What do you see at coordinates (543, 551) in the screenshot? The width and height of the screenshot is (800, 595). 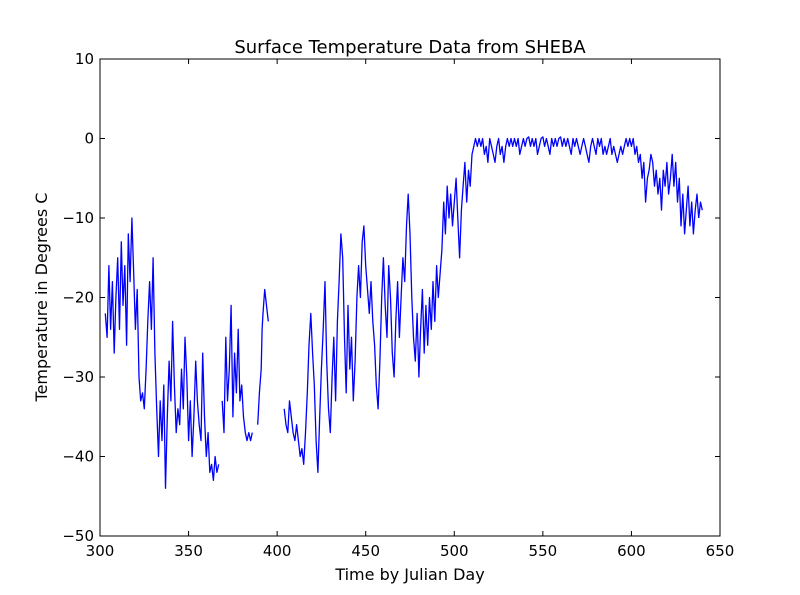 I see `x-tick-label: 550` at bounding box center [543, 551].